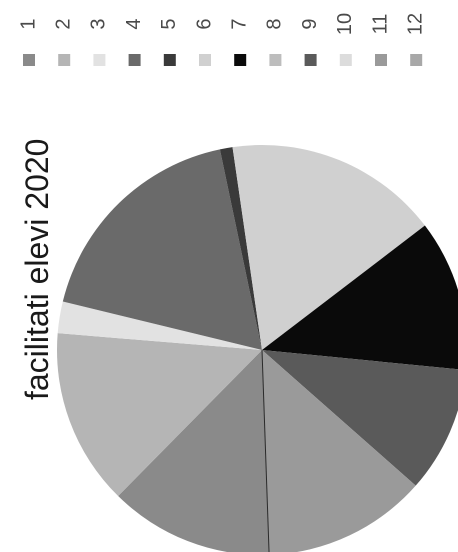 The image size is (458, 552). What do you see at coordinates (239, 23) in the screenshot?
I see `legend-label-7: 7` at bounding box center [239, 23].